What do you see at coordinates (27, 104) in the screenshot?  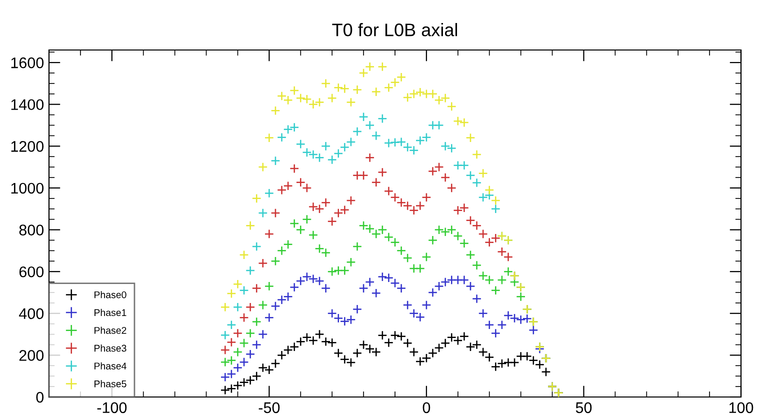 I see `y-tick-label: 1400` at bounding box center [27, 104].